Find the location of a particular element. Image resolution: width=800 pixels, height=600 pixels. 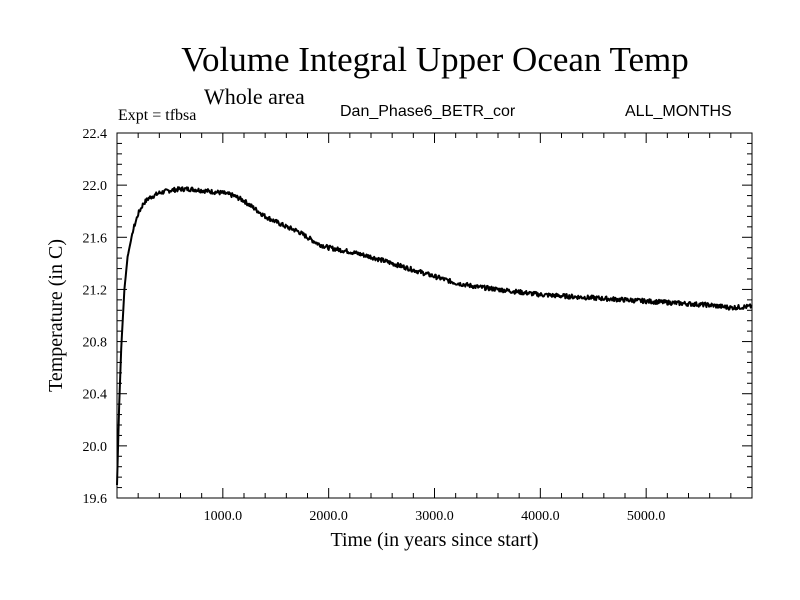

y-tick-label: 20.4 is located at coordinates (95, 395).